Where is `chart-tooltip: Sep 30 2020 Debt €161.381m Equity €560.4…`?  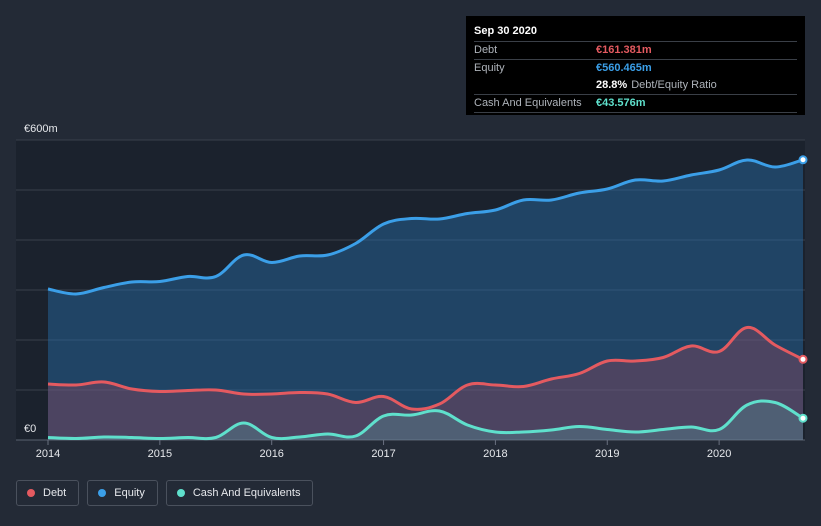 chart-tooltip: Sep 30 2020 Debt €161.381m Equity €560.4… is located at coordinates (635, 65).